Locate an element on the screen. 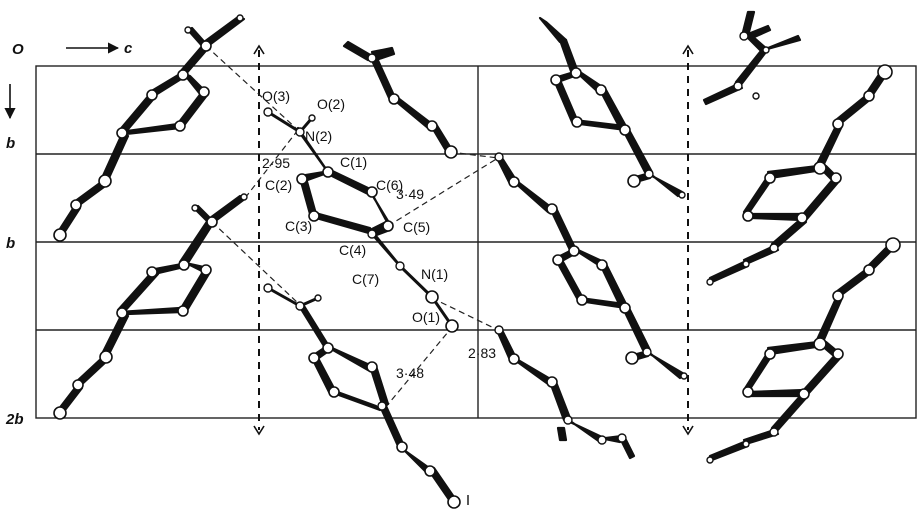 This screenshot has width=922, height=511. contact-line-mid is located at coordinates (256, 263).